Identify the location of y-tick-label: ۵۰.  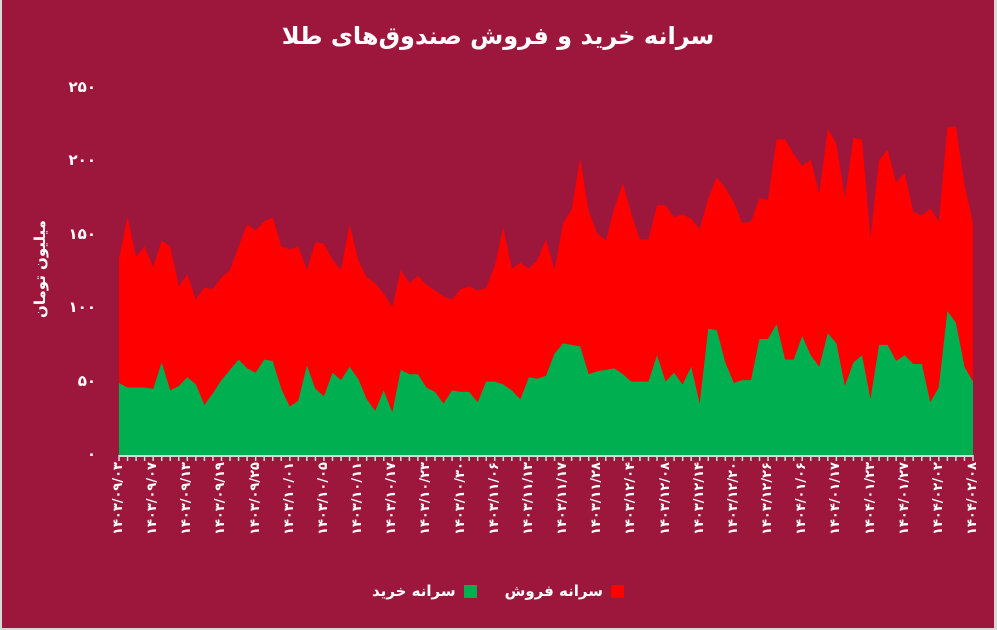
(86, 380).